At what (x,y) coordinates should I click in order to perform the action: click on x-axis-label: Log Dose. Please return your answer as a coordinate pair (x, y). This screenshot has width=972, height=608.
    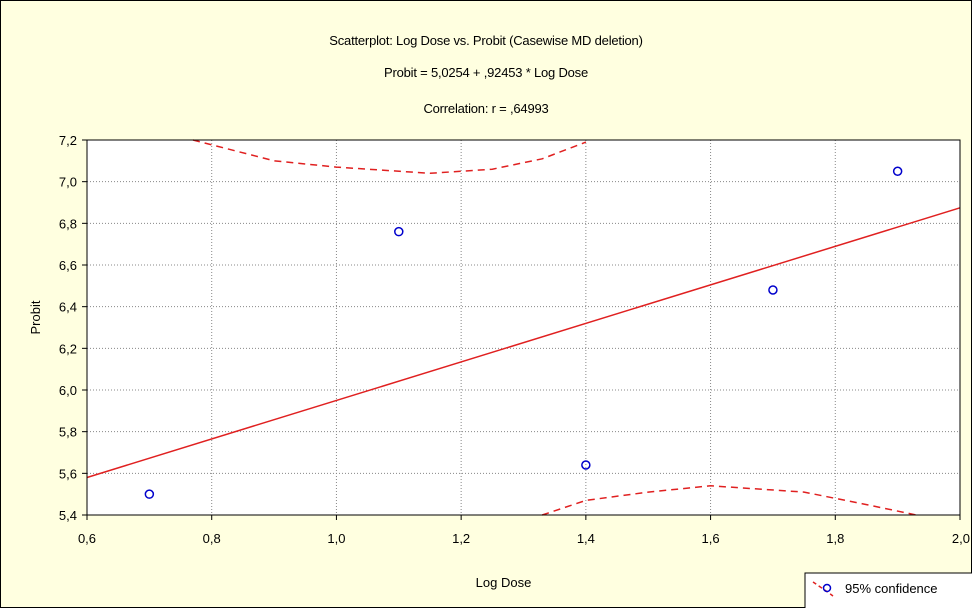
    Looking at the image, I should click on (504, 582).